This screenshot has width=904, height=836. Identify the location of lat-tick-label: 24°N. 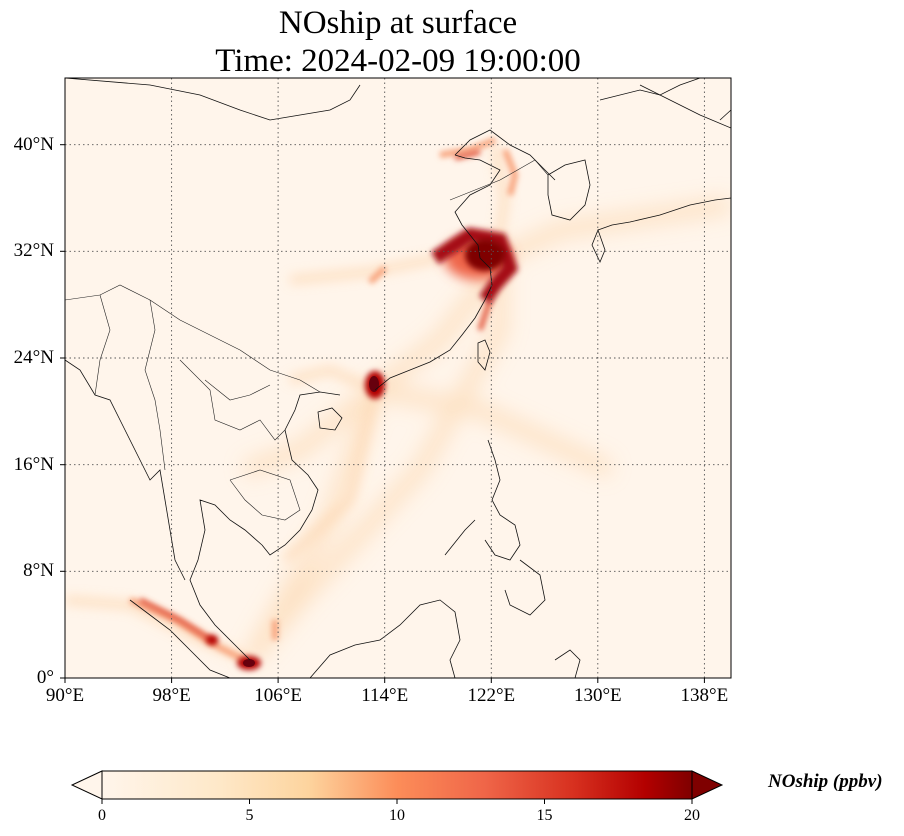
(33, 357).